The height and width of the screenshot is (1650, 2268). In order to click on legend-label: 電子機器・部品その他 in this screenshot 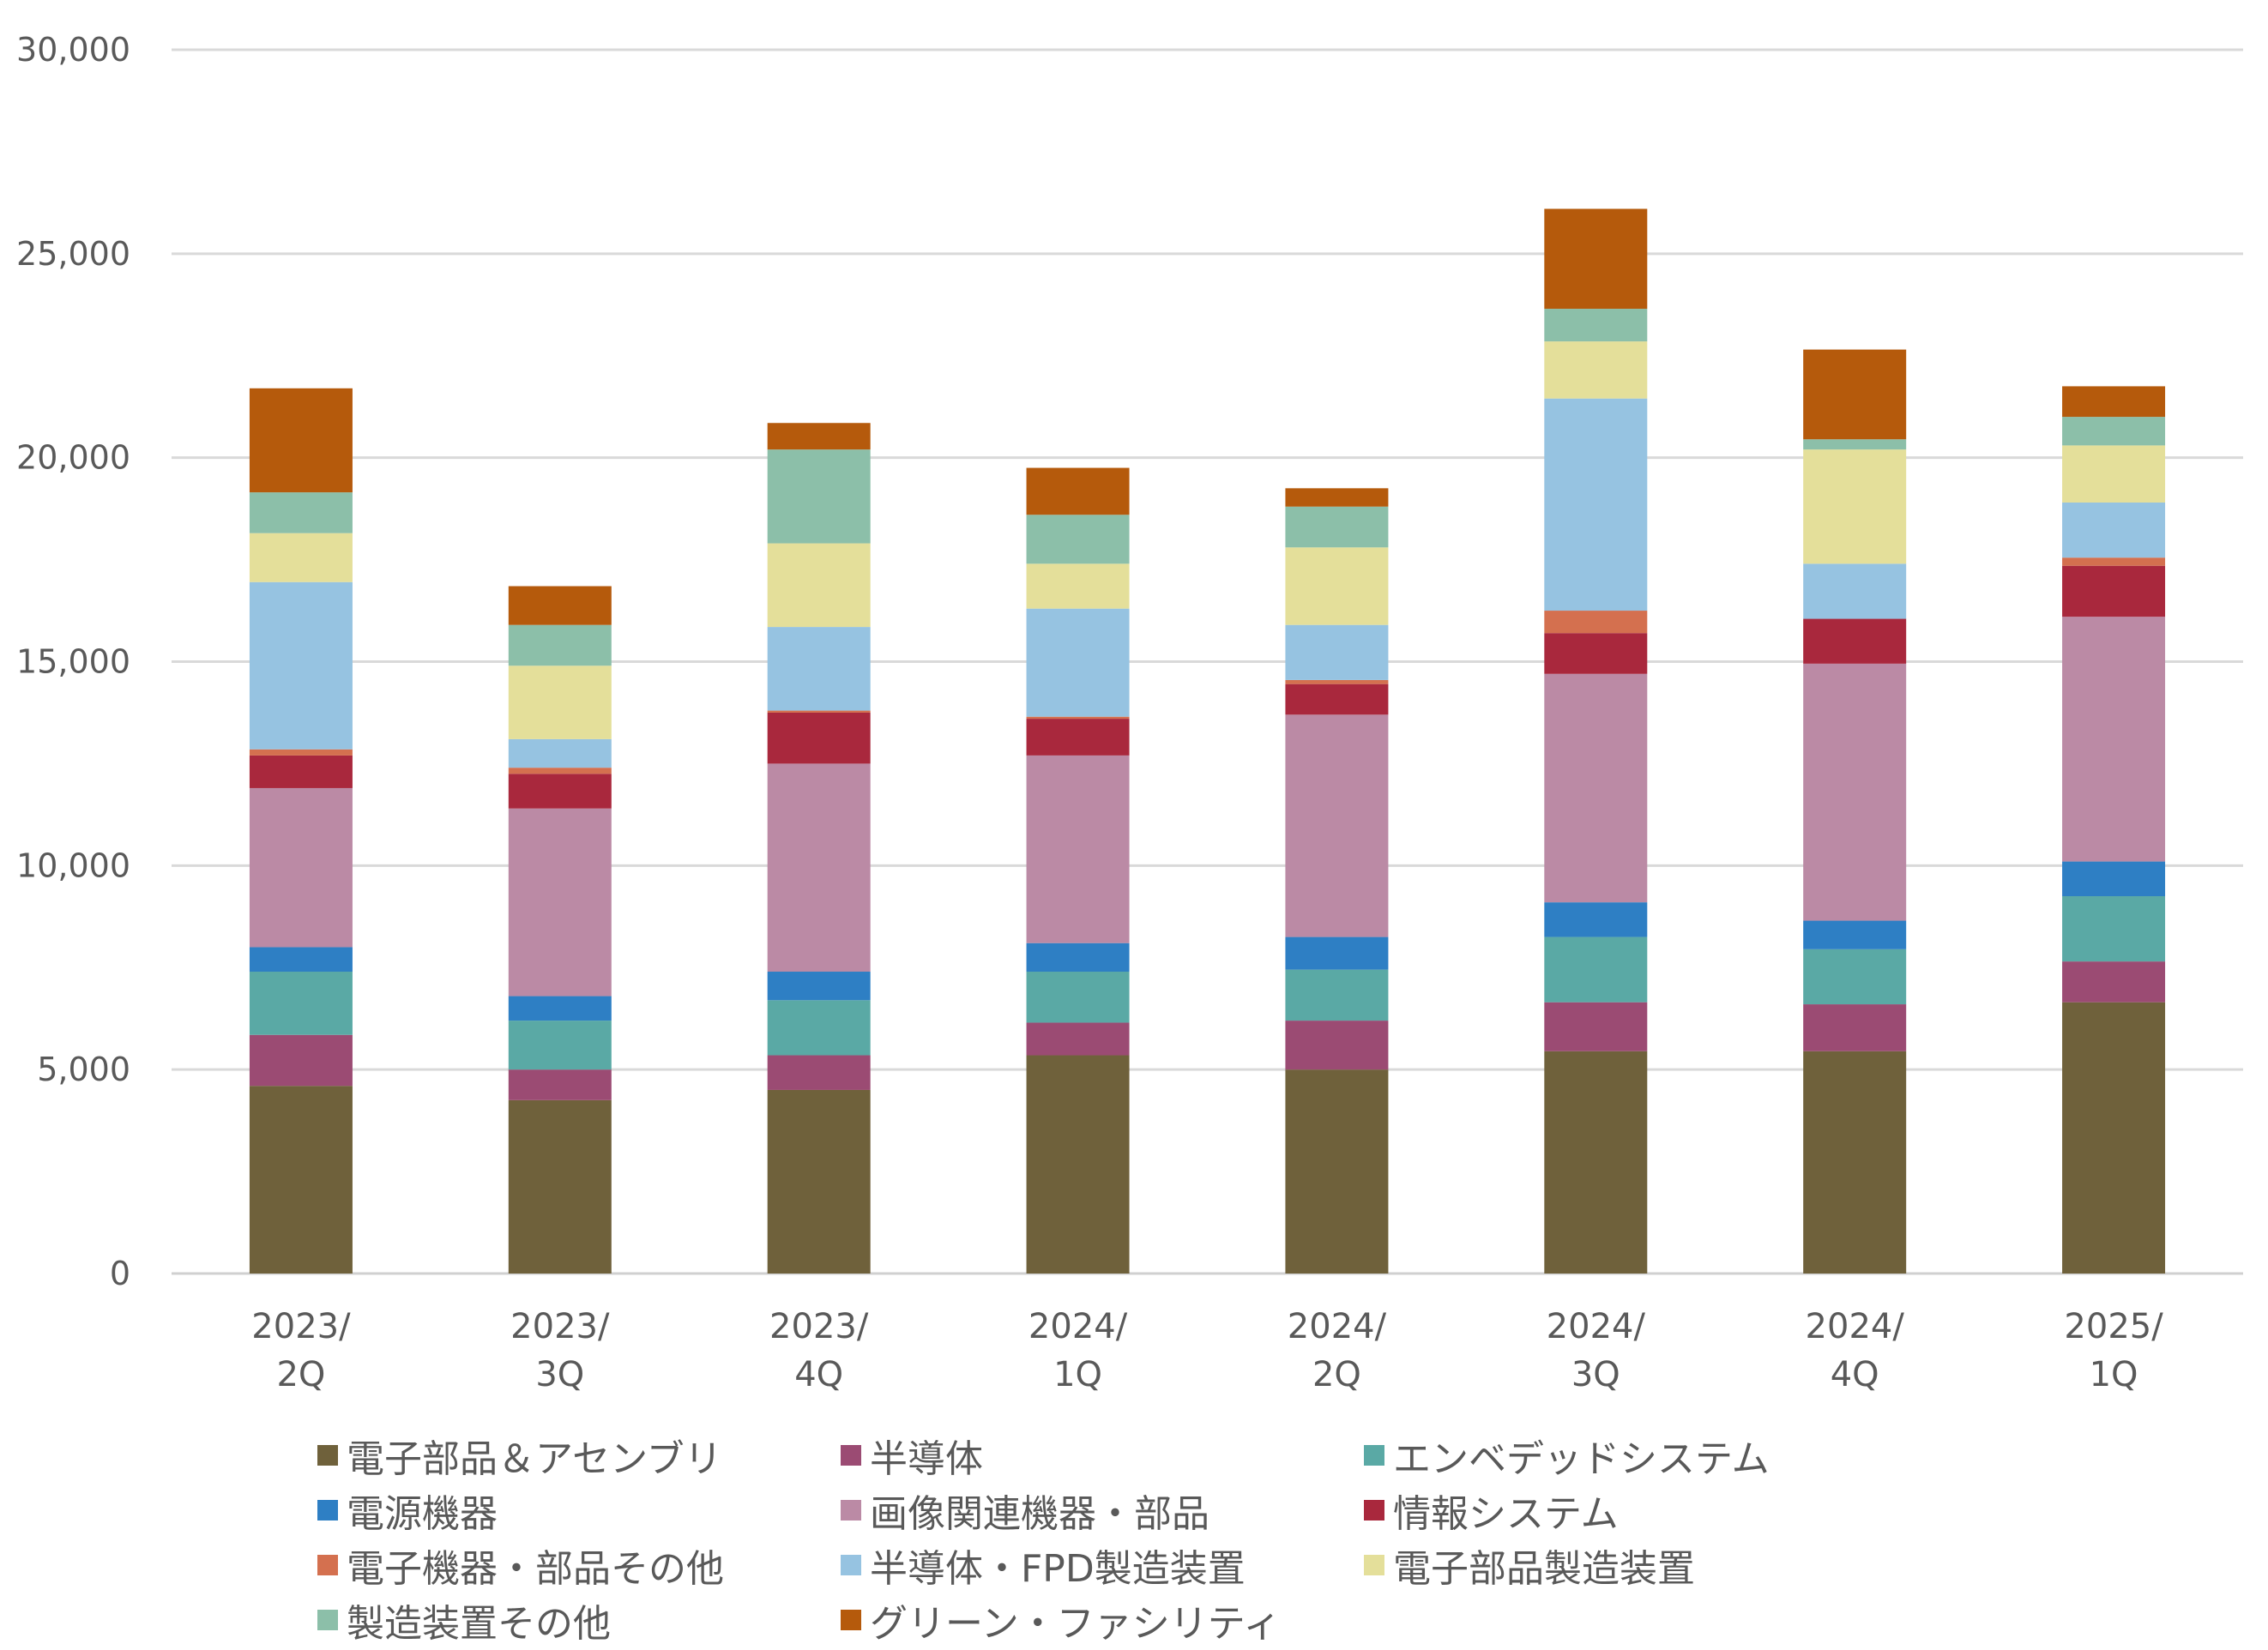, I will do `click(536, 1569)`.